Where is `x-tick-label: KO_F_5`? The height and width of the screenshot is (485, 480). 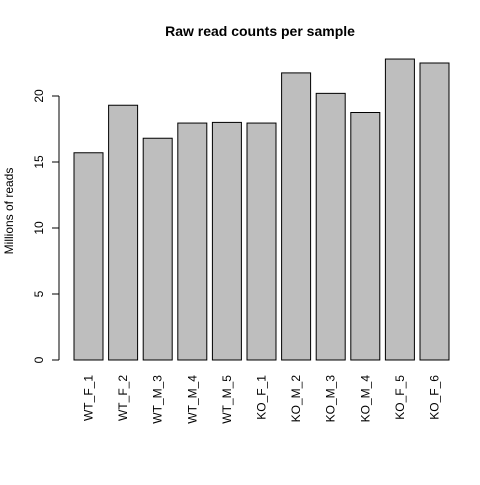
x-tick-label: KO_F_5 is located at coordinates (400, 397).